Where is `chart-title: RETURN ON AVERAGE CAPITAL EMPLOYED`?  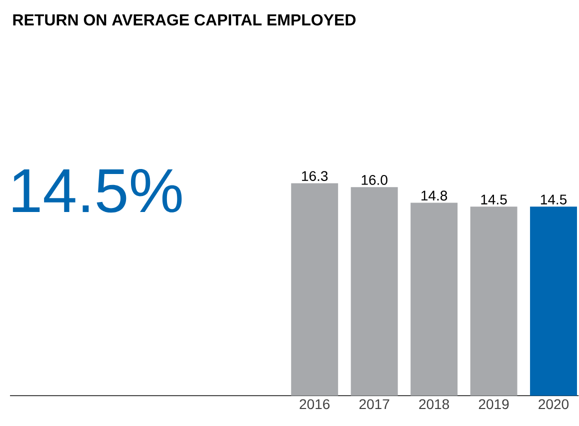
chart-title: RETURN ON AVERAGE CAPITAL EMPLOYED is located at coordinates (184, 20).